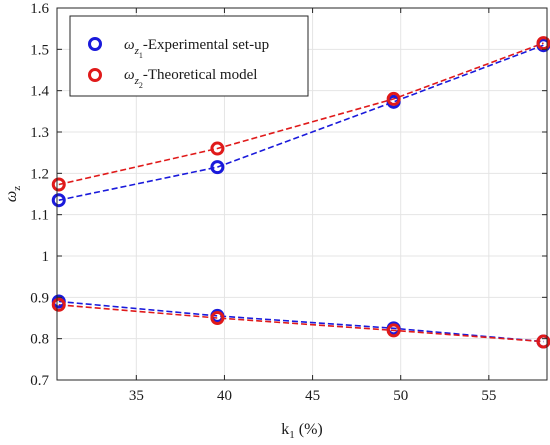 The image size is (550, 445). I want to click on legend-entry-theoretical: ωz2-Theoretical model, so click(172, 78).